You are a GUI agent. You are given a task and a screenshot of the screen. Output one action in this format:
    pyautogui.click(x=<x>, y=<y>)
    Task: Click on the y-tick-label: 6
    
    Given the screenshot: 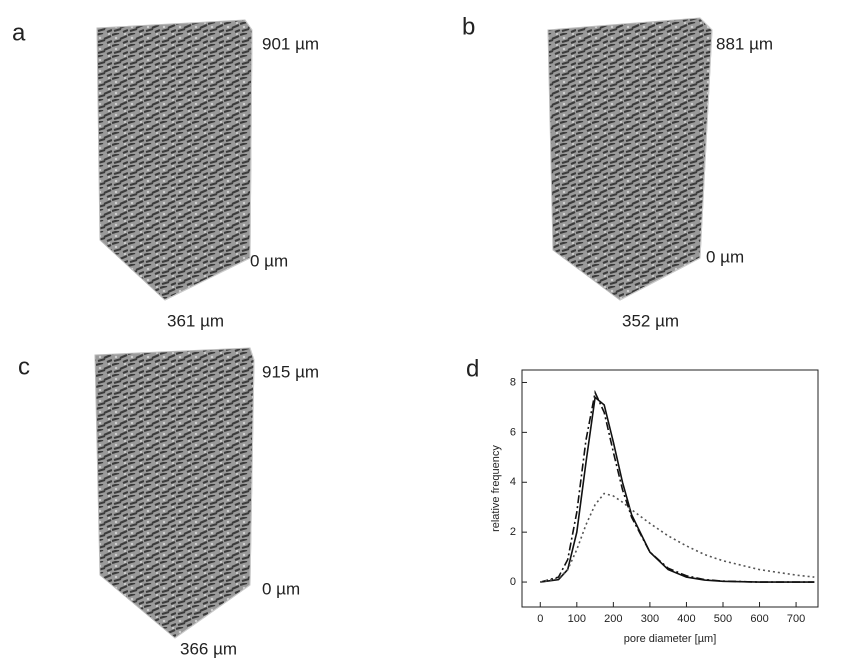 What is the action you would take?
    pyautogui.click(x=513, y=432)
    